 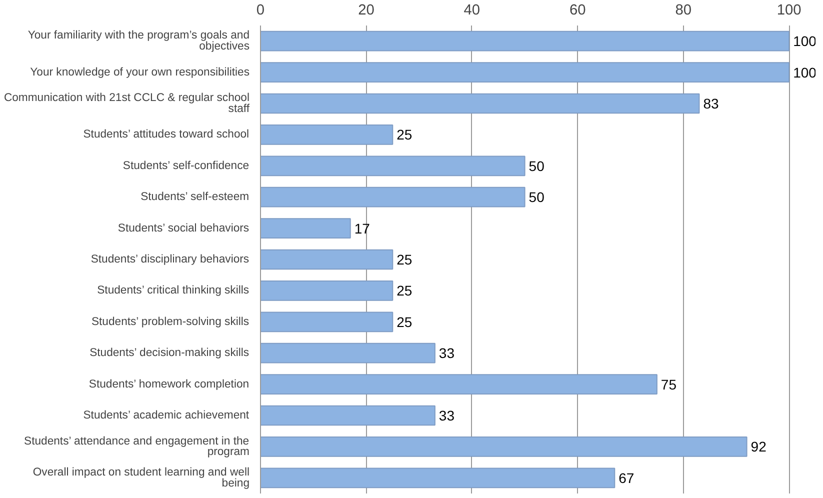 What do you see at coordinates (668, 384) in the screenshot?
I see `data-label: 75` at bounding box center [668, 384].